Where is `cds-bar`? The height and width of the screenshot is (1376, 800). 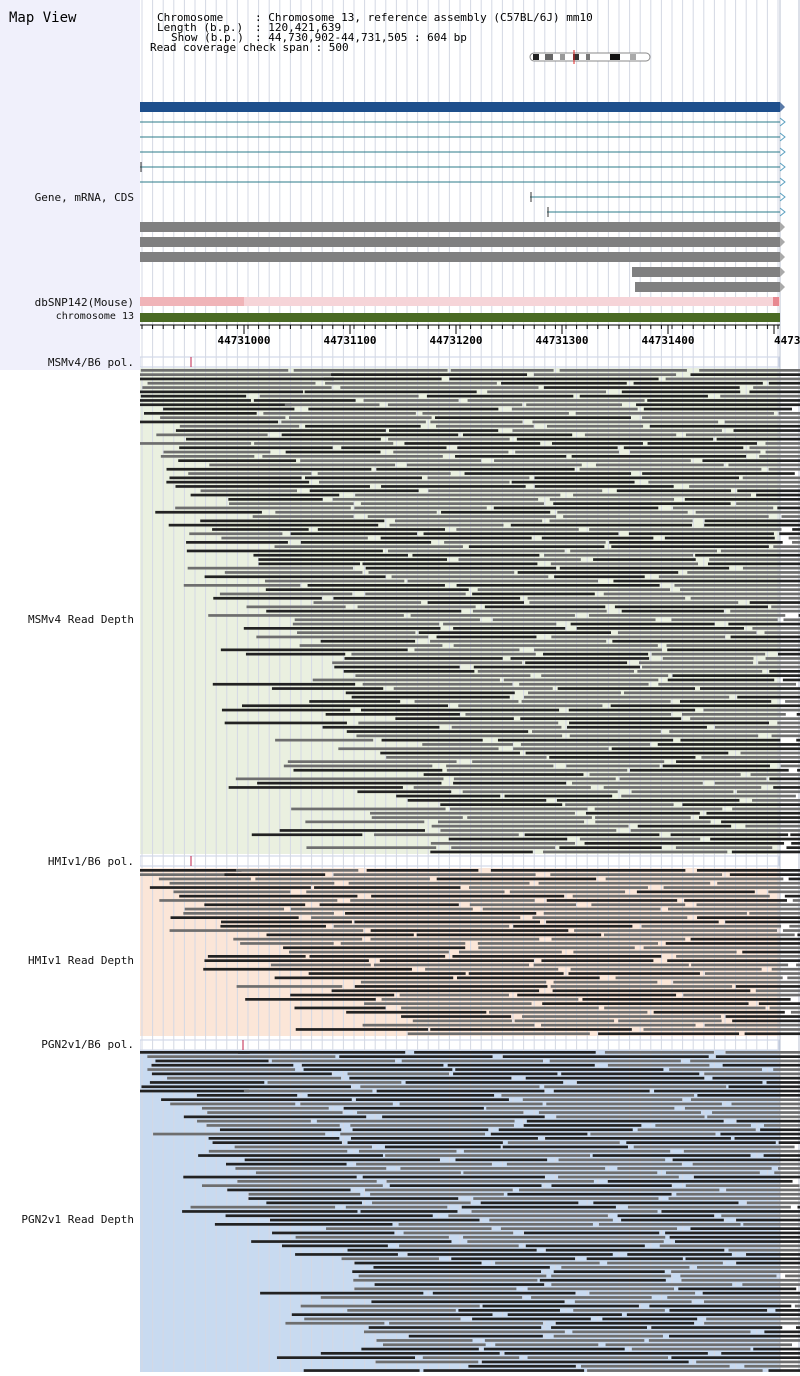 cds-bar is located at coordinates (460, 227).